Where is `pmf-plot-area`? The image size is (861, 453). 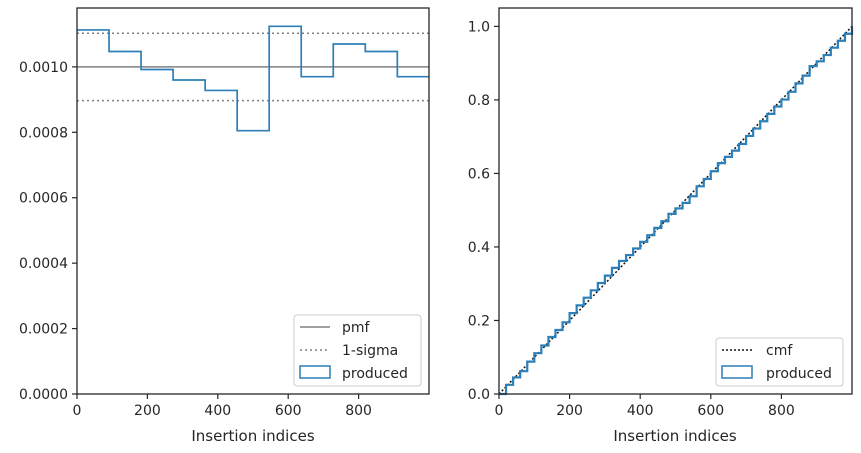
pmf-plot-area is located at coordinates (253, 78).